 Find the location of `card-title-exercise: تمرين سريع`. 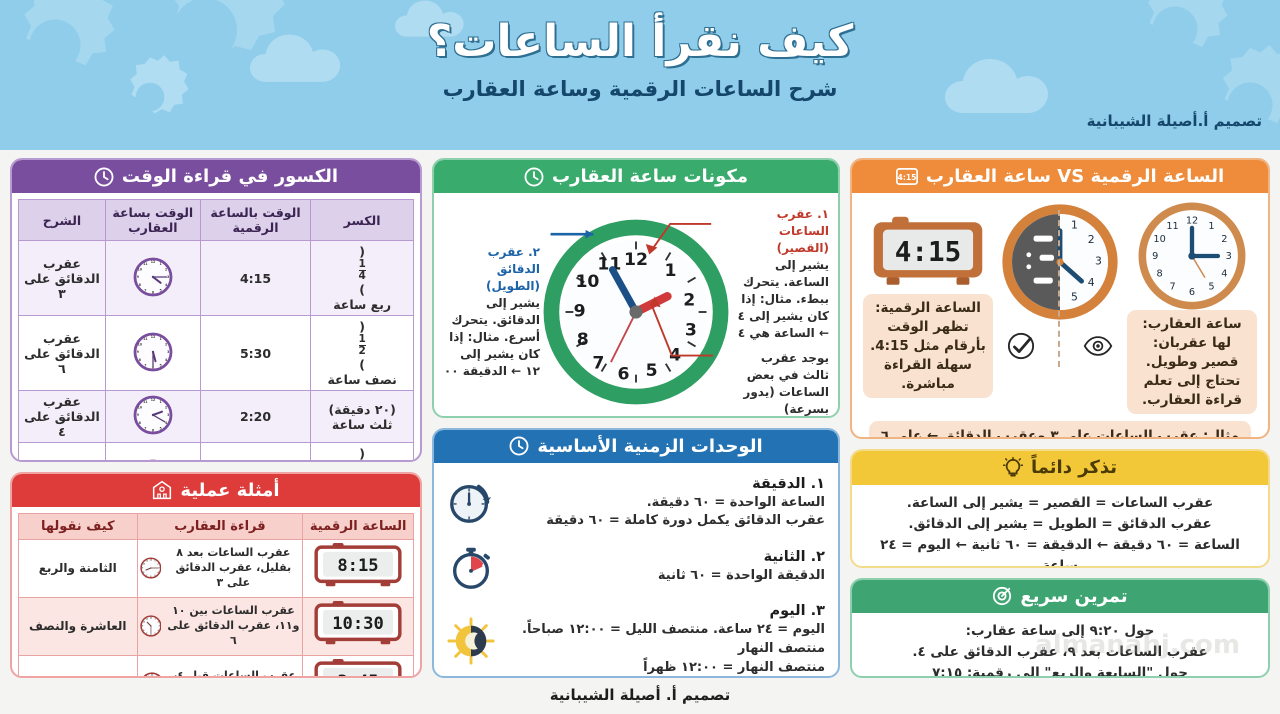

card-title-exercise: تمرين سريع is located at coordinates (1074, 596).